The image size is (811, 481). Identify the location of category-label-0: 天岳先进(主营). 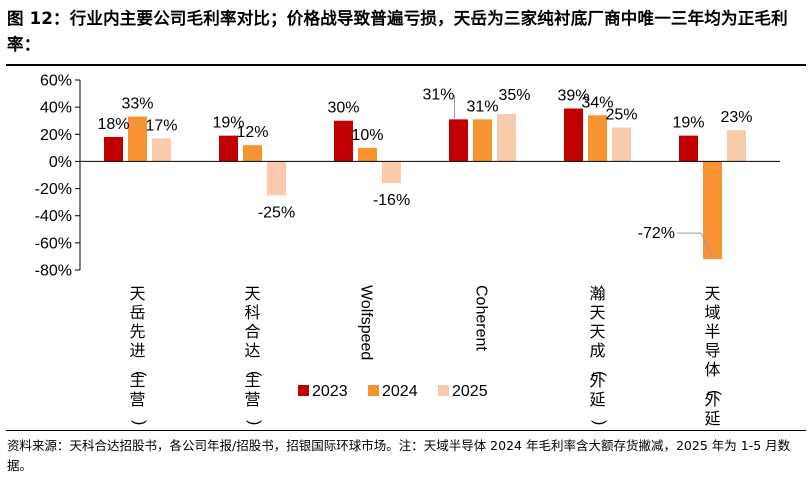
(138, 355).